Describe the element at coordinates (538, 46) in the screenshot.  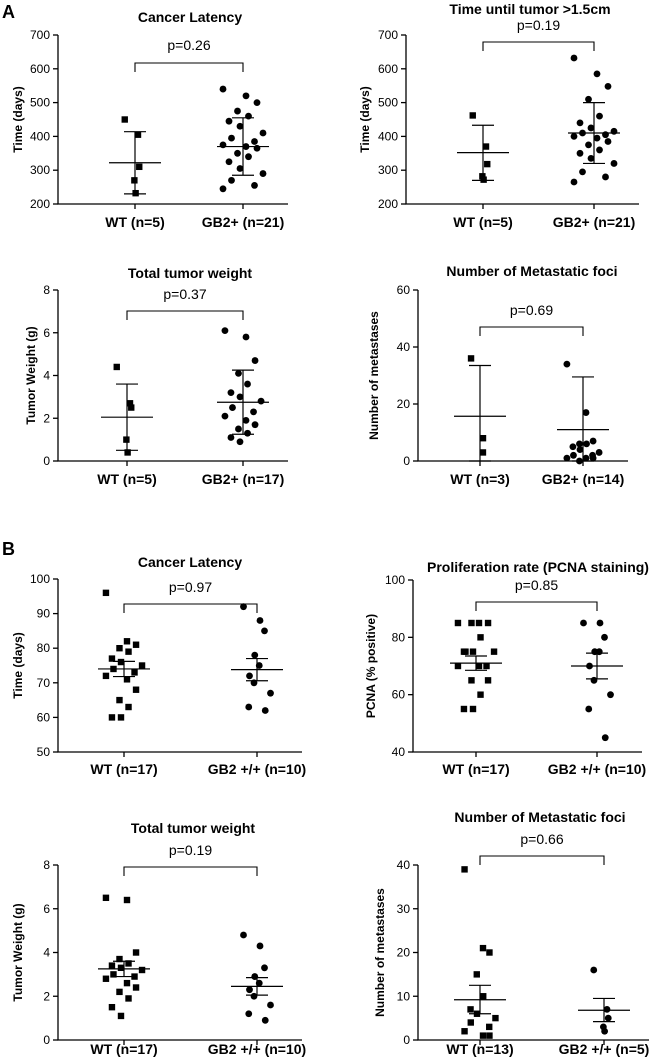
I see `significance-bracket` at that location.